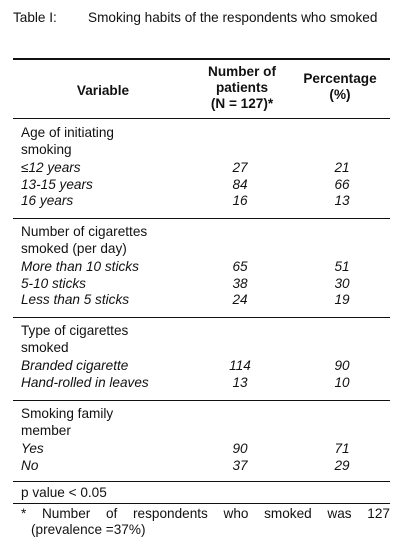 This screenshot has width=400, height=551. I want to click on table-row: Yes 90 71, so click(206, 449).